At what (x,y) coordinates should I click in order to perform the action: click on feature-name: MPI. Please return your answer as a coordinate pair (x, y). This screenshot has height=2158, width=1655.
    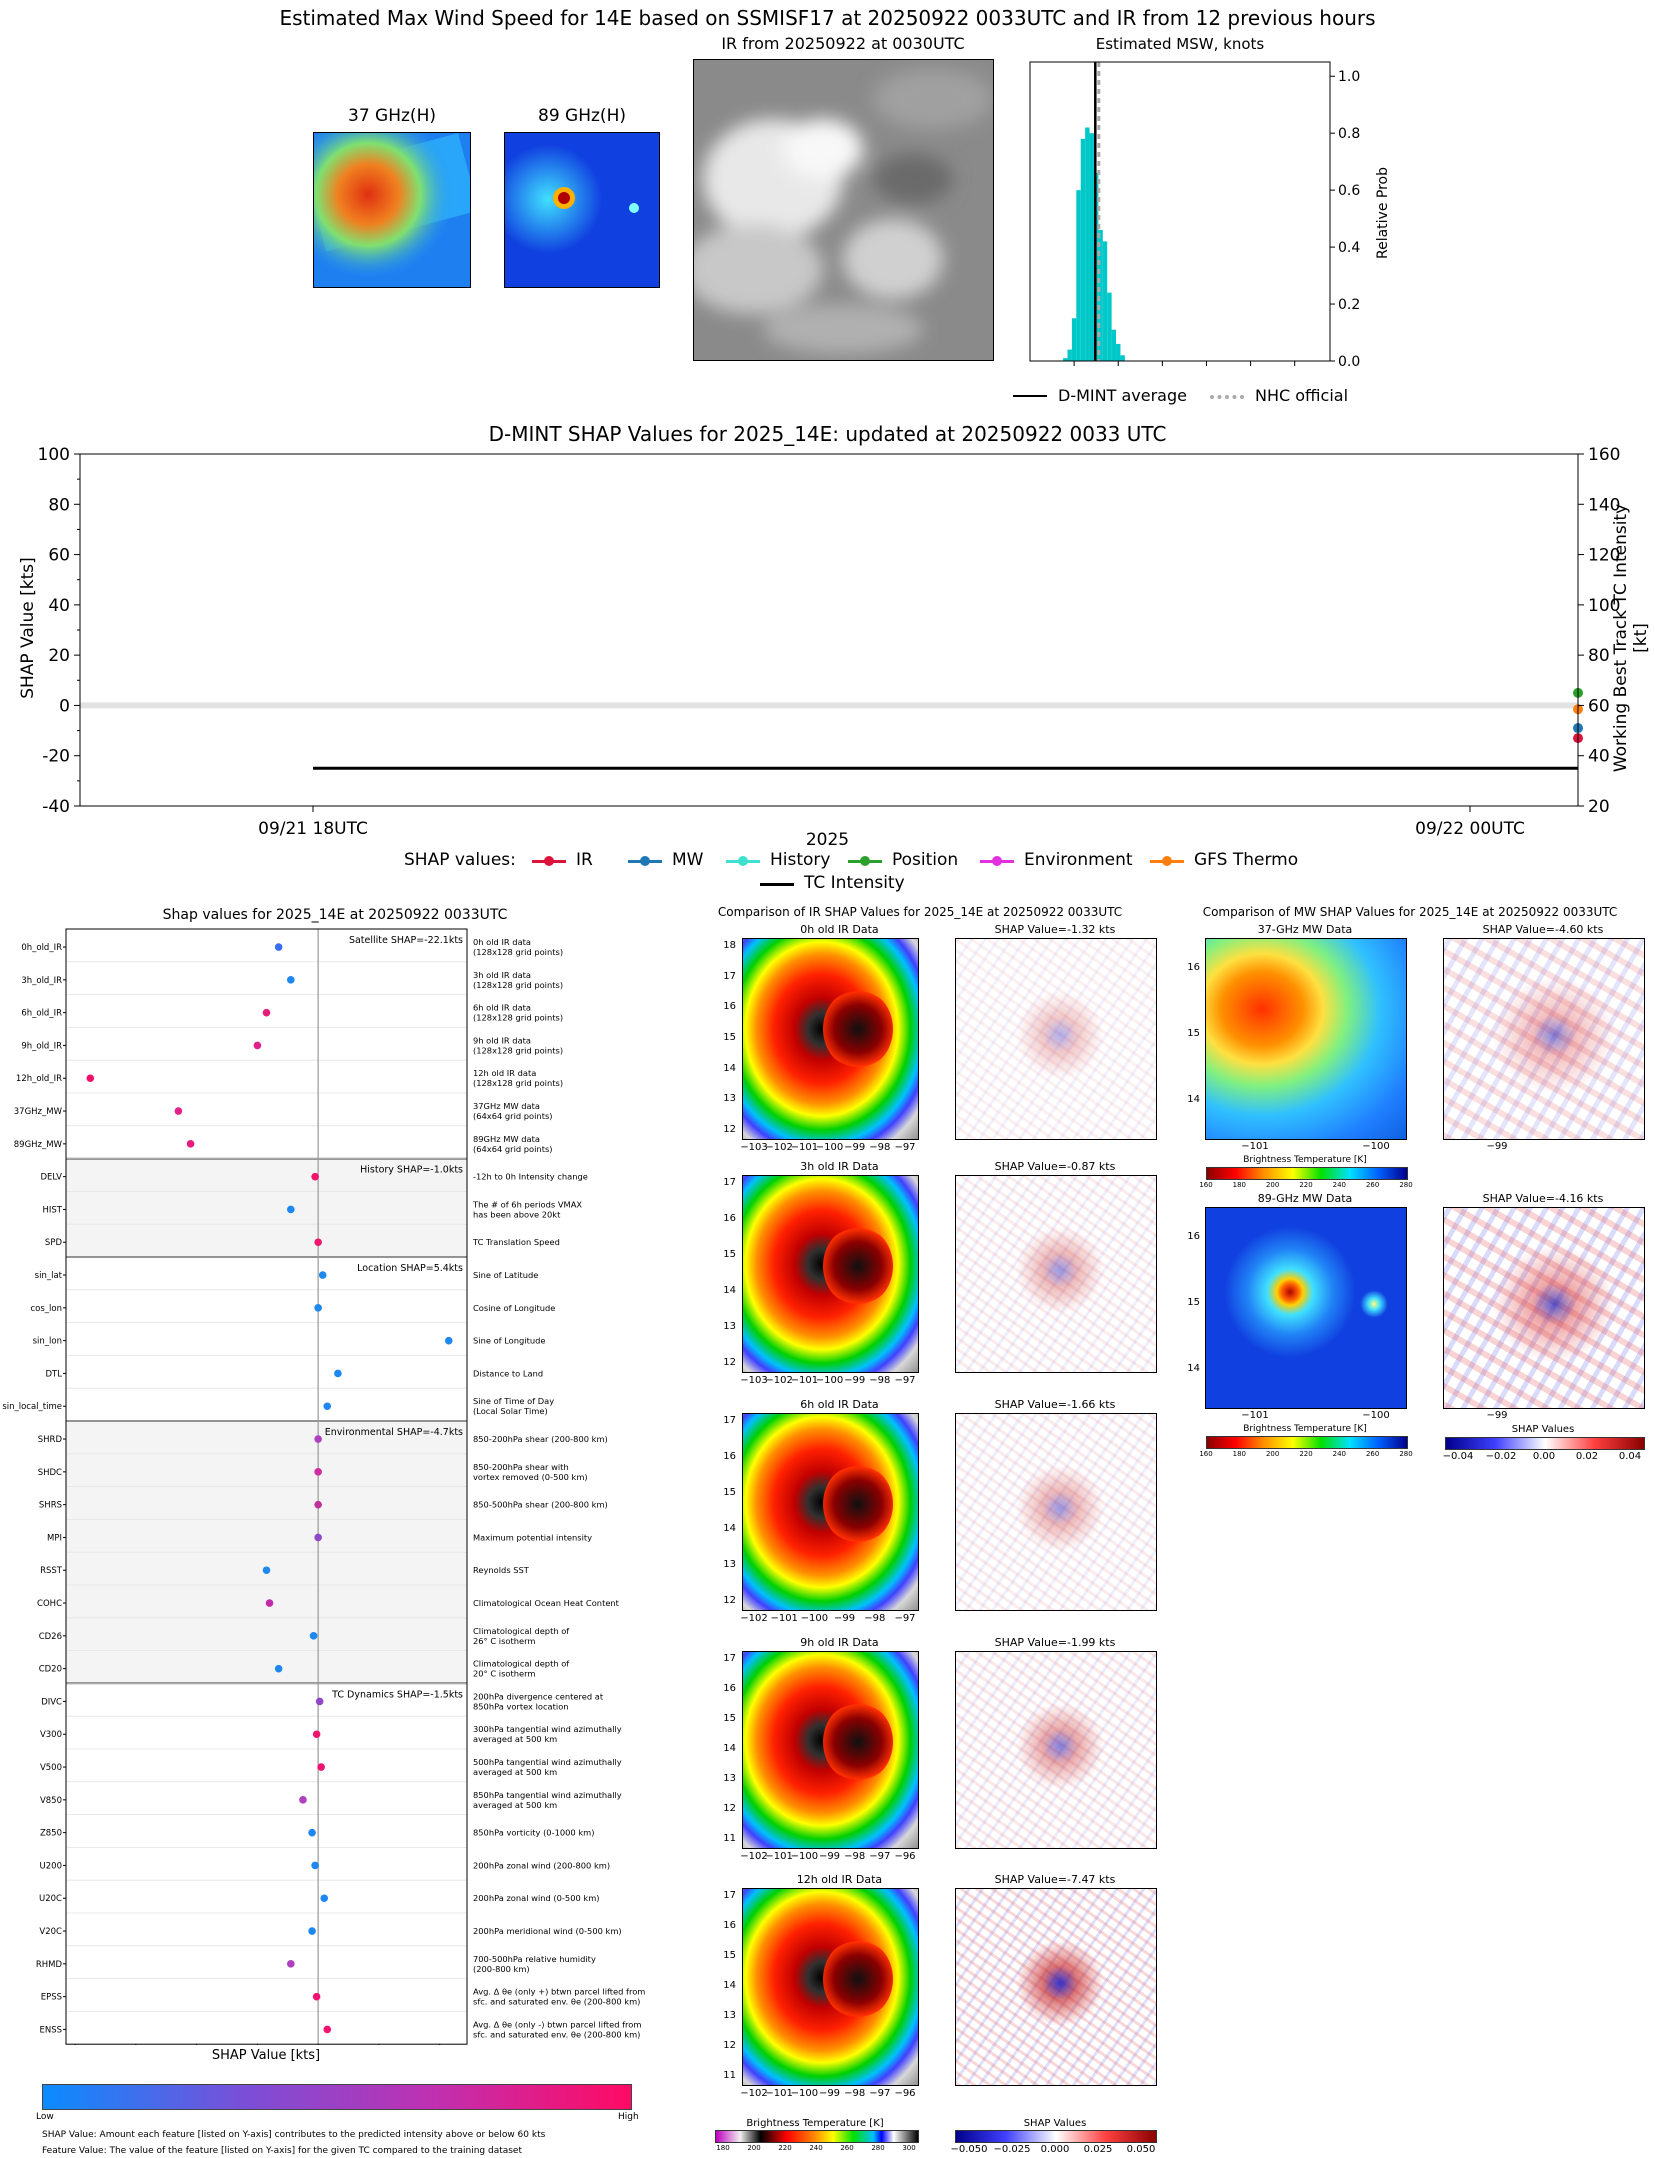
    Looking at the image, I should click on (54, 1538).